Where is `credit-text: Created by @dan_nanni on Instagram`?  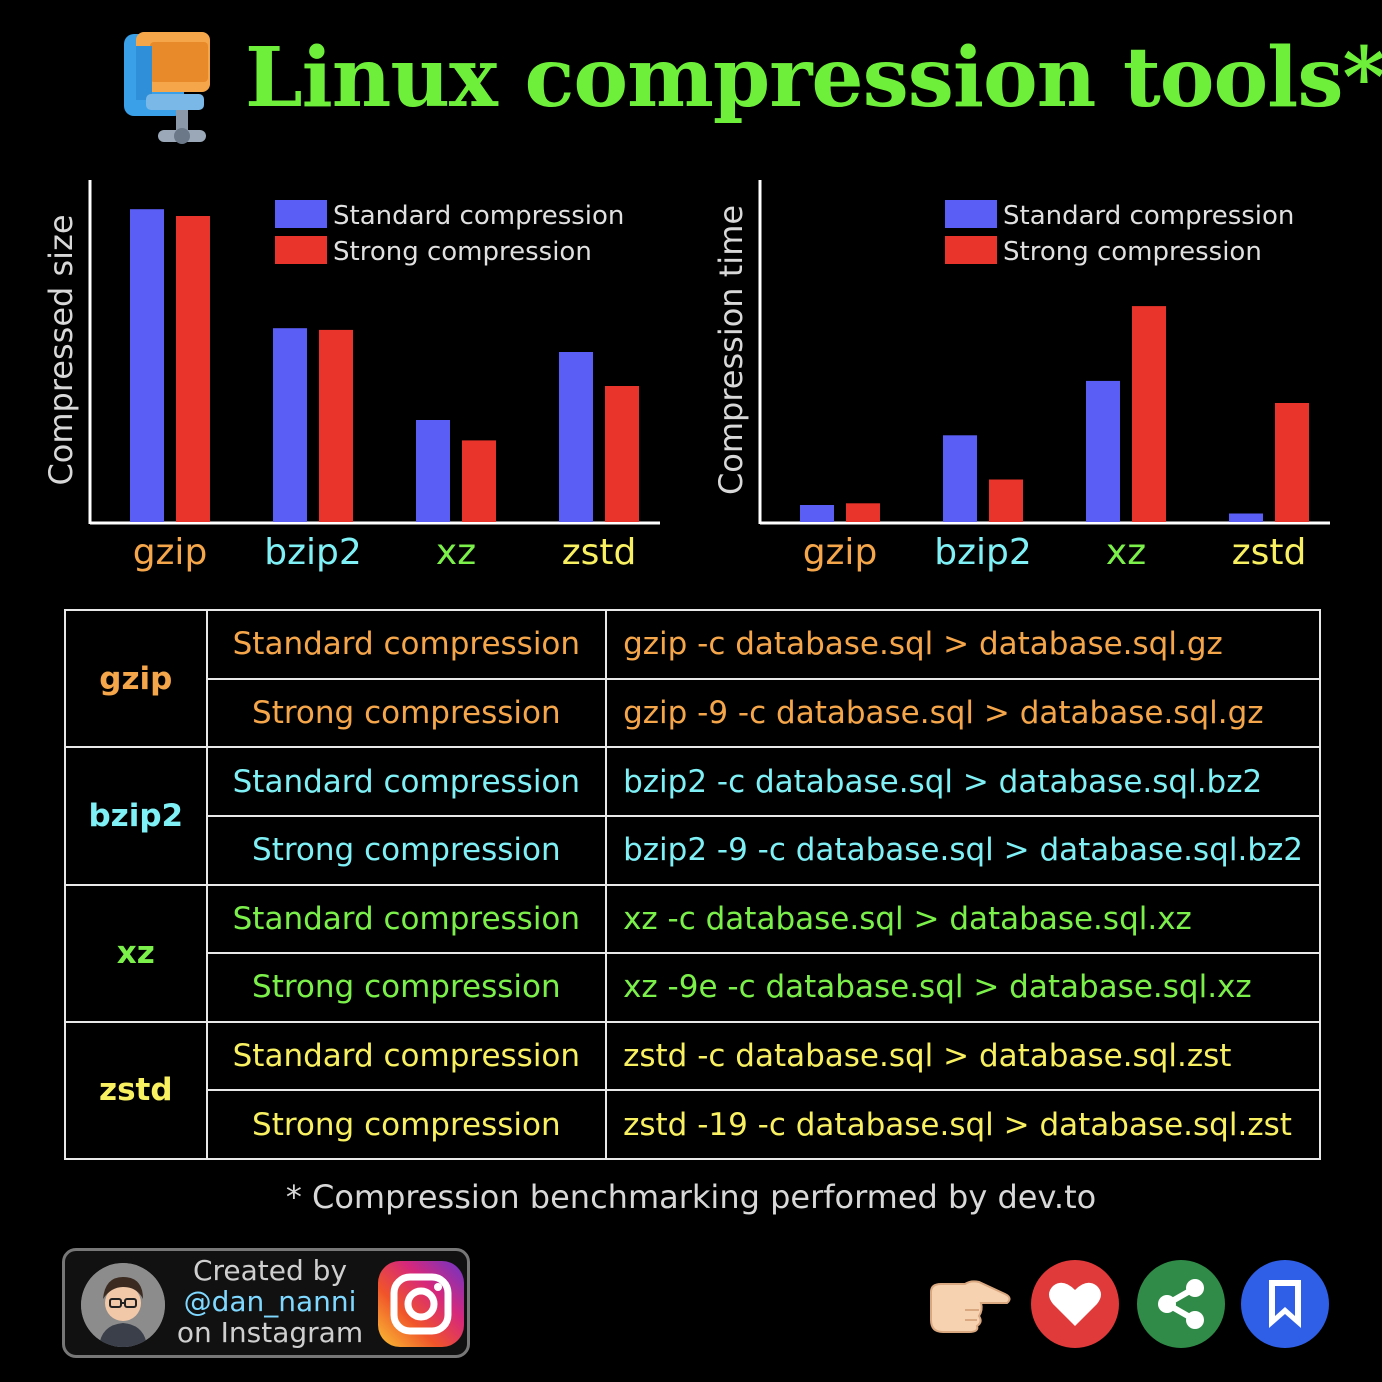 credit-text: Created by @dan_nanni on Instagram is located at coordinates (270, 1301).